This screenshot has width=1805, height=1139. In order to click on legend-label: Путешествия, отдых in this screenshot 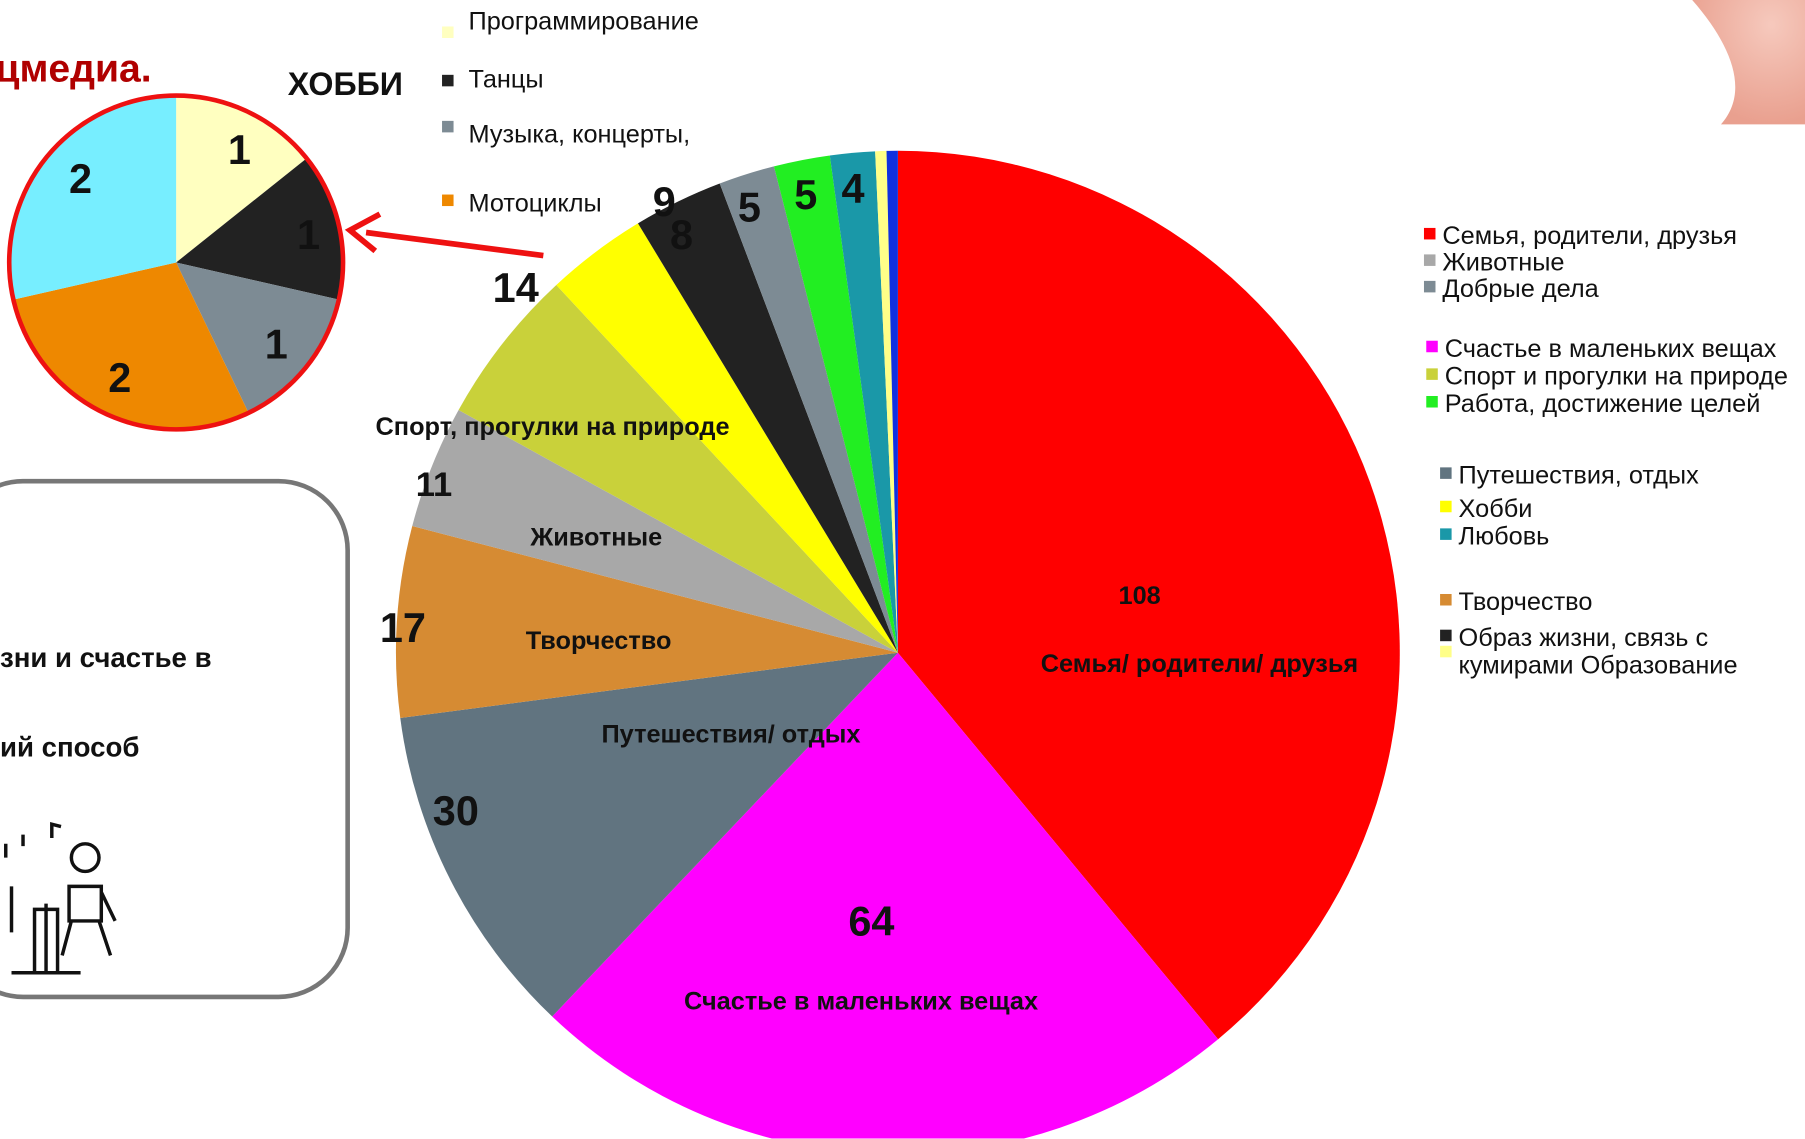, I will do `click(1578, 475)`.